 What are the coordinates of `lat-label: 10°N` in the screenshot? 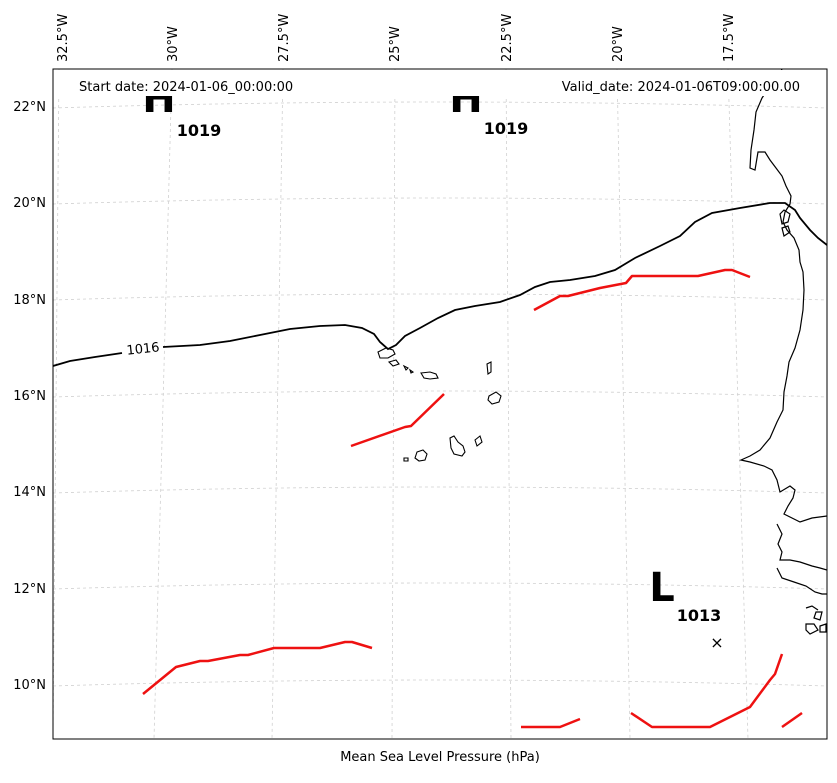 It's located at (29, 685).